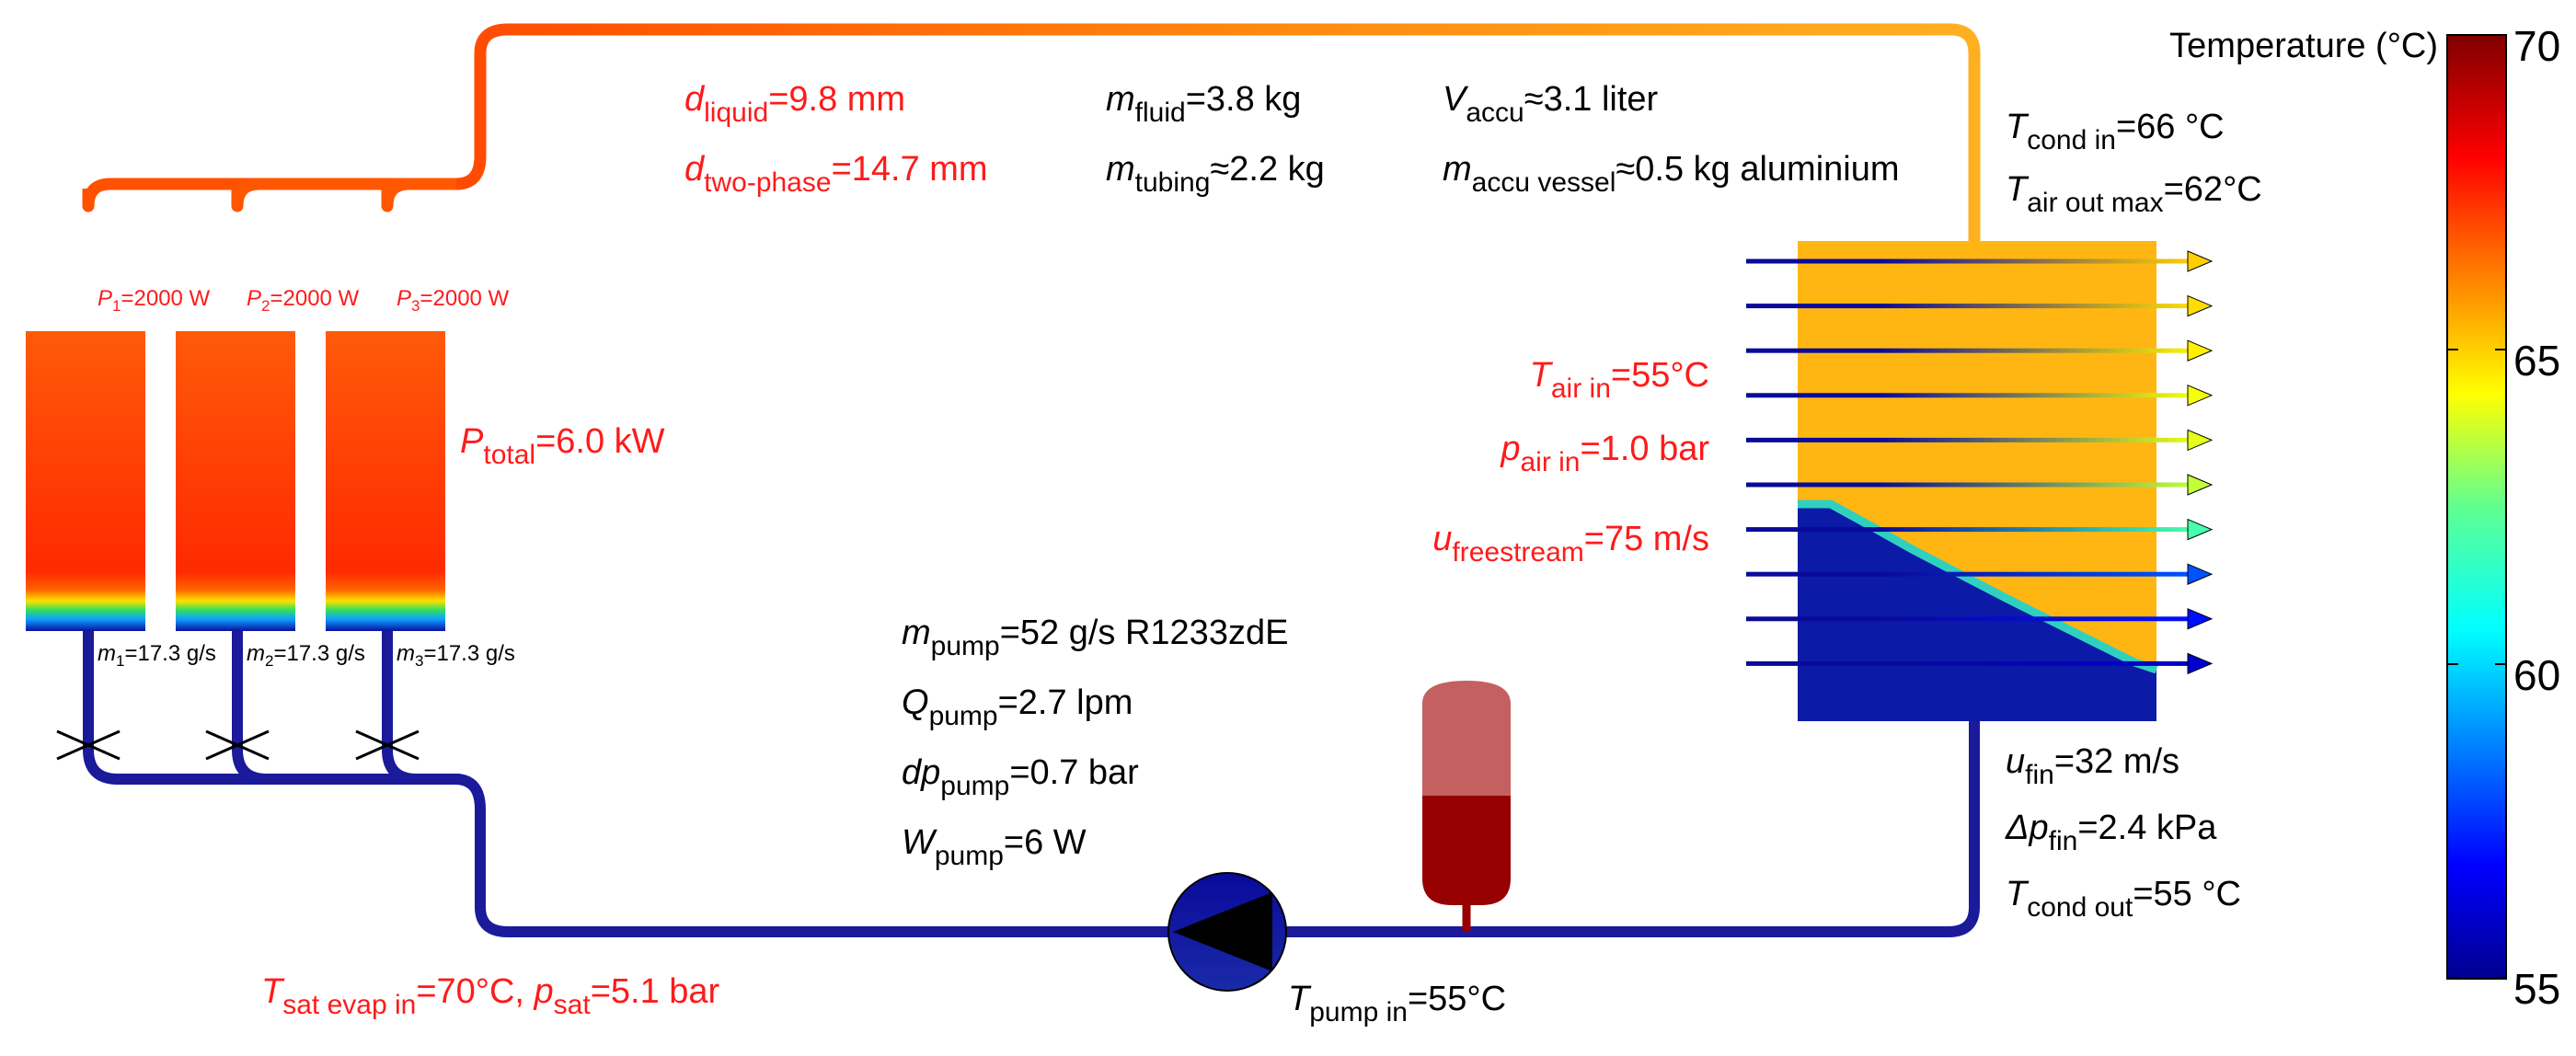 The height and width of the screenshot is (1056, 2576). What do you see at coordinates (387, 745) in the screenshot?
I see `valve-3-icon` at bounding box center [387, 745].